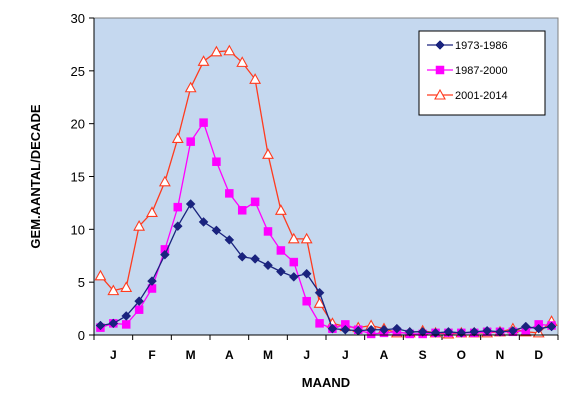 Image resolution: width=566 pixels, height=401 pixels. I want to click on legend-entry: 1973-1986, so click(467, 46).